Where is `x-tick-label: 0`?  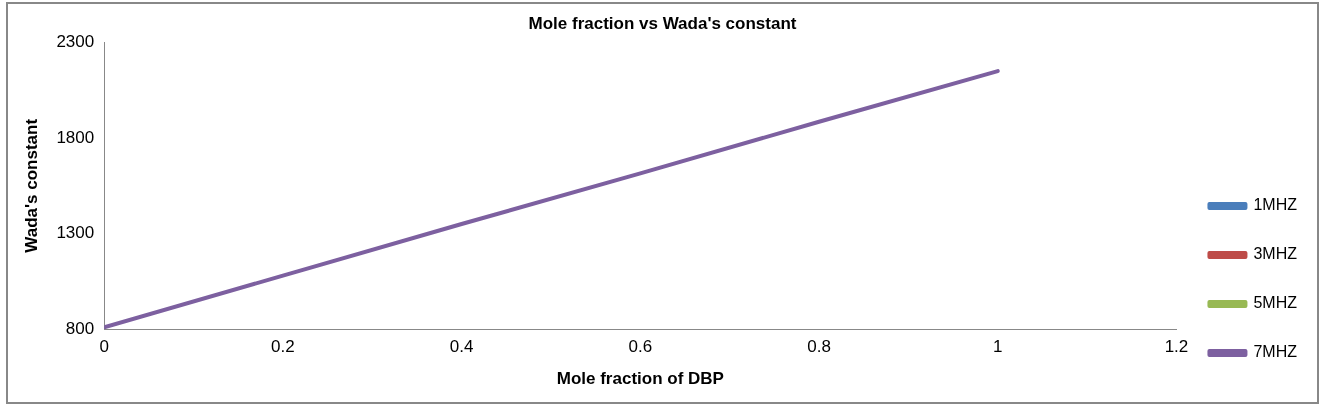
x-tick-label: 0 is located at coordinates (104, 347).